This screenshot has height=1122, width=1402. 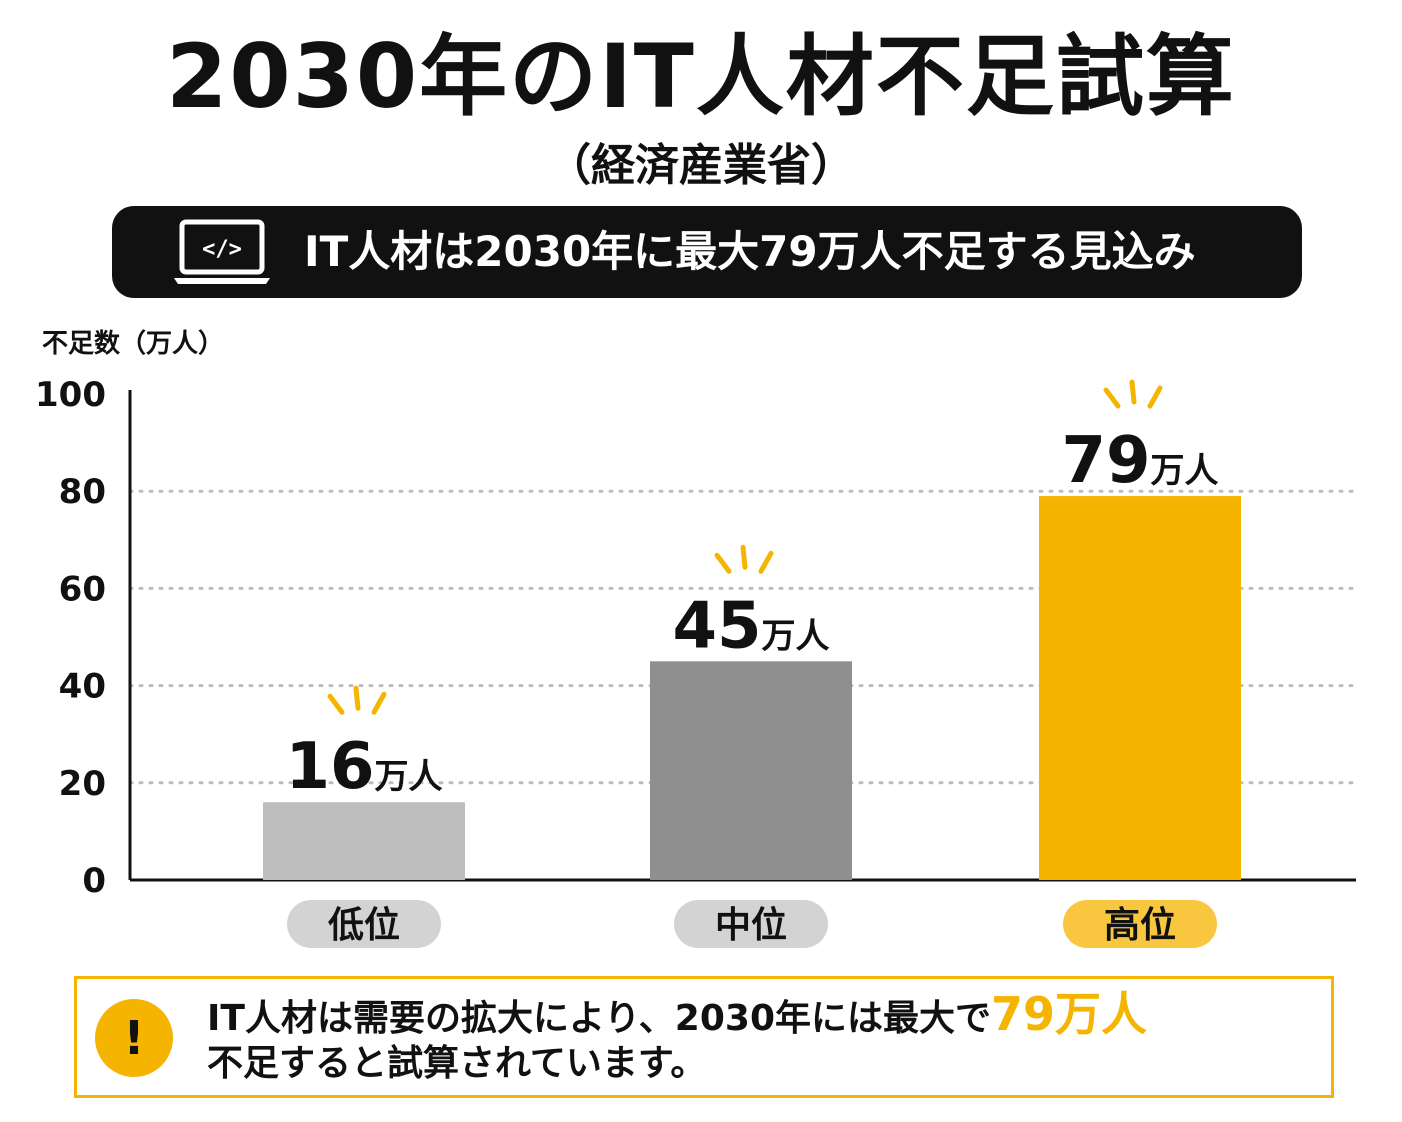 What do you see at coordinates (82, 492) in the screenshot?
I see `y-tick-label: 80` at bounding box center [82, 492].